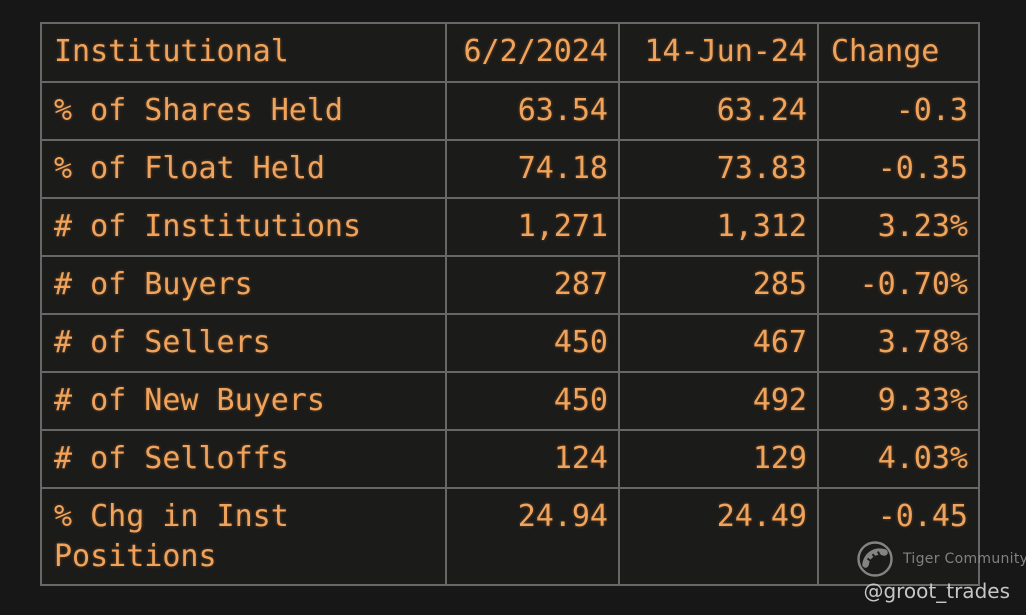 The height and width of the screenshot is (615, 1026). I want to click on table-row: # of Sellers 450 467 3.78%, so click(510, 343).